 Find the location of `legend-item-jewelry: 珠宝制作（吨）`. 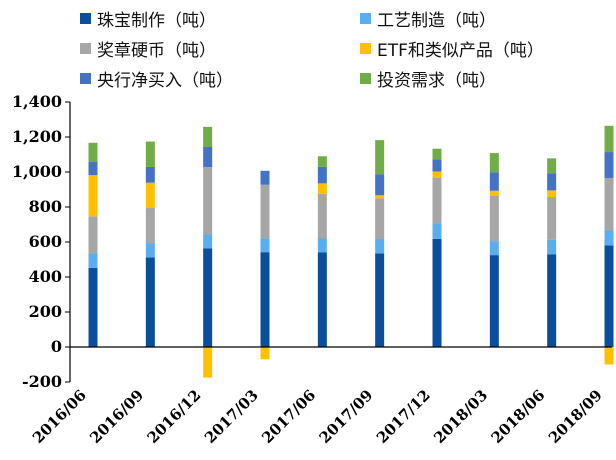

legend-item-jewelry: 珠宝制作（吨） is located at coordinates (148, 18).